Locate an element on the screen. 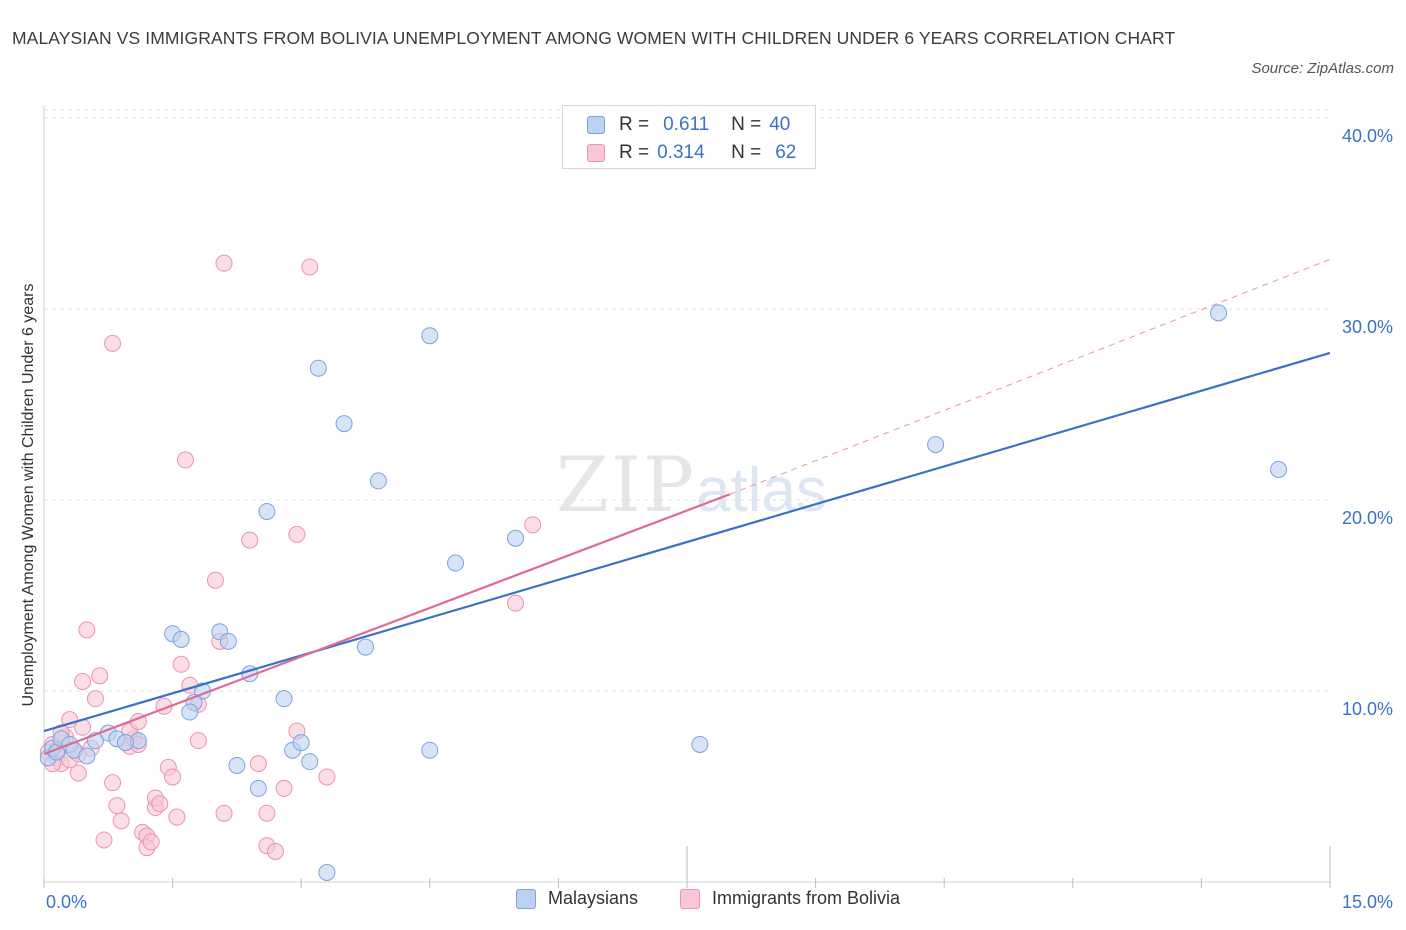 The image size is (1406, 930). series-swatch-blue is located at coordinates (526, 898).